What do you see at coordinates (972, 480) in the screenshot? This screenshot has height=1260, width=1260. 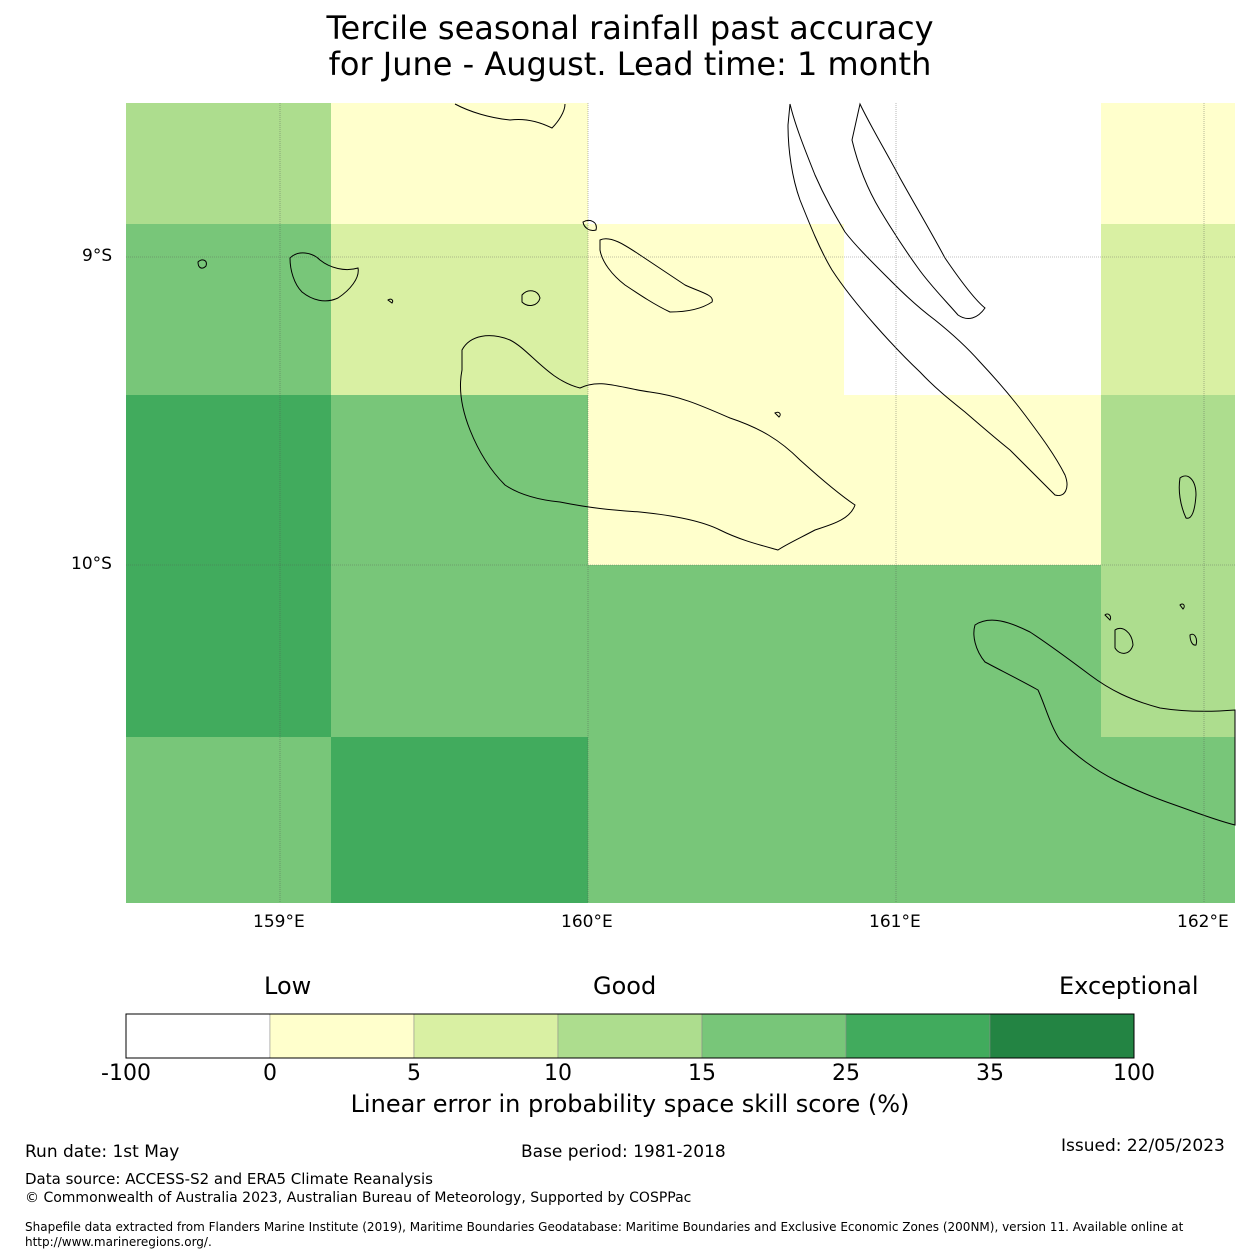 I see `grid-cell-r2-c3` at bounding box center [972, 480].